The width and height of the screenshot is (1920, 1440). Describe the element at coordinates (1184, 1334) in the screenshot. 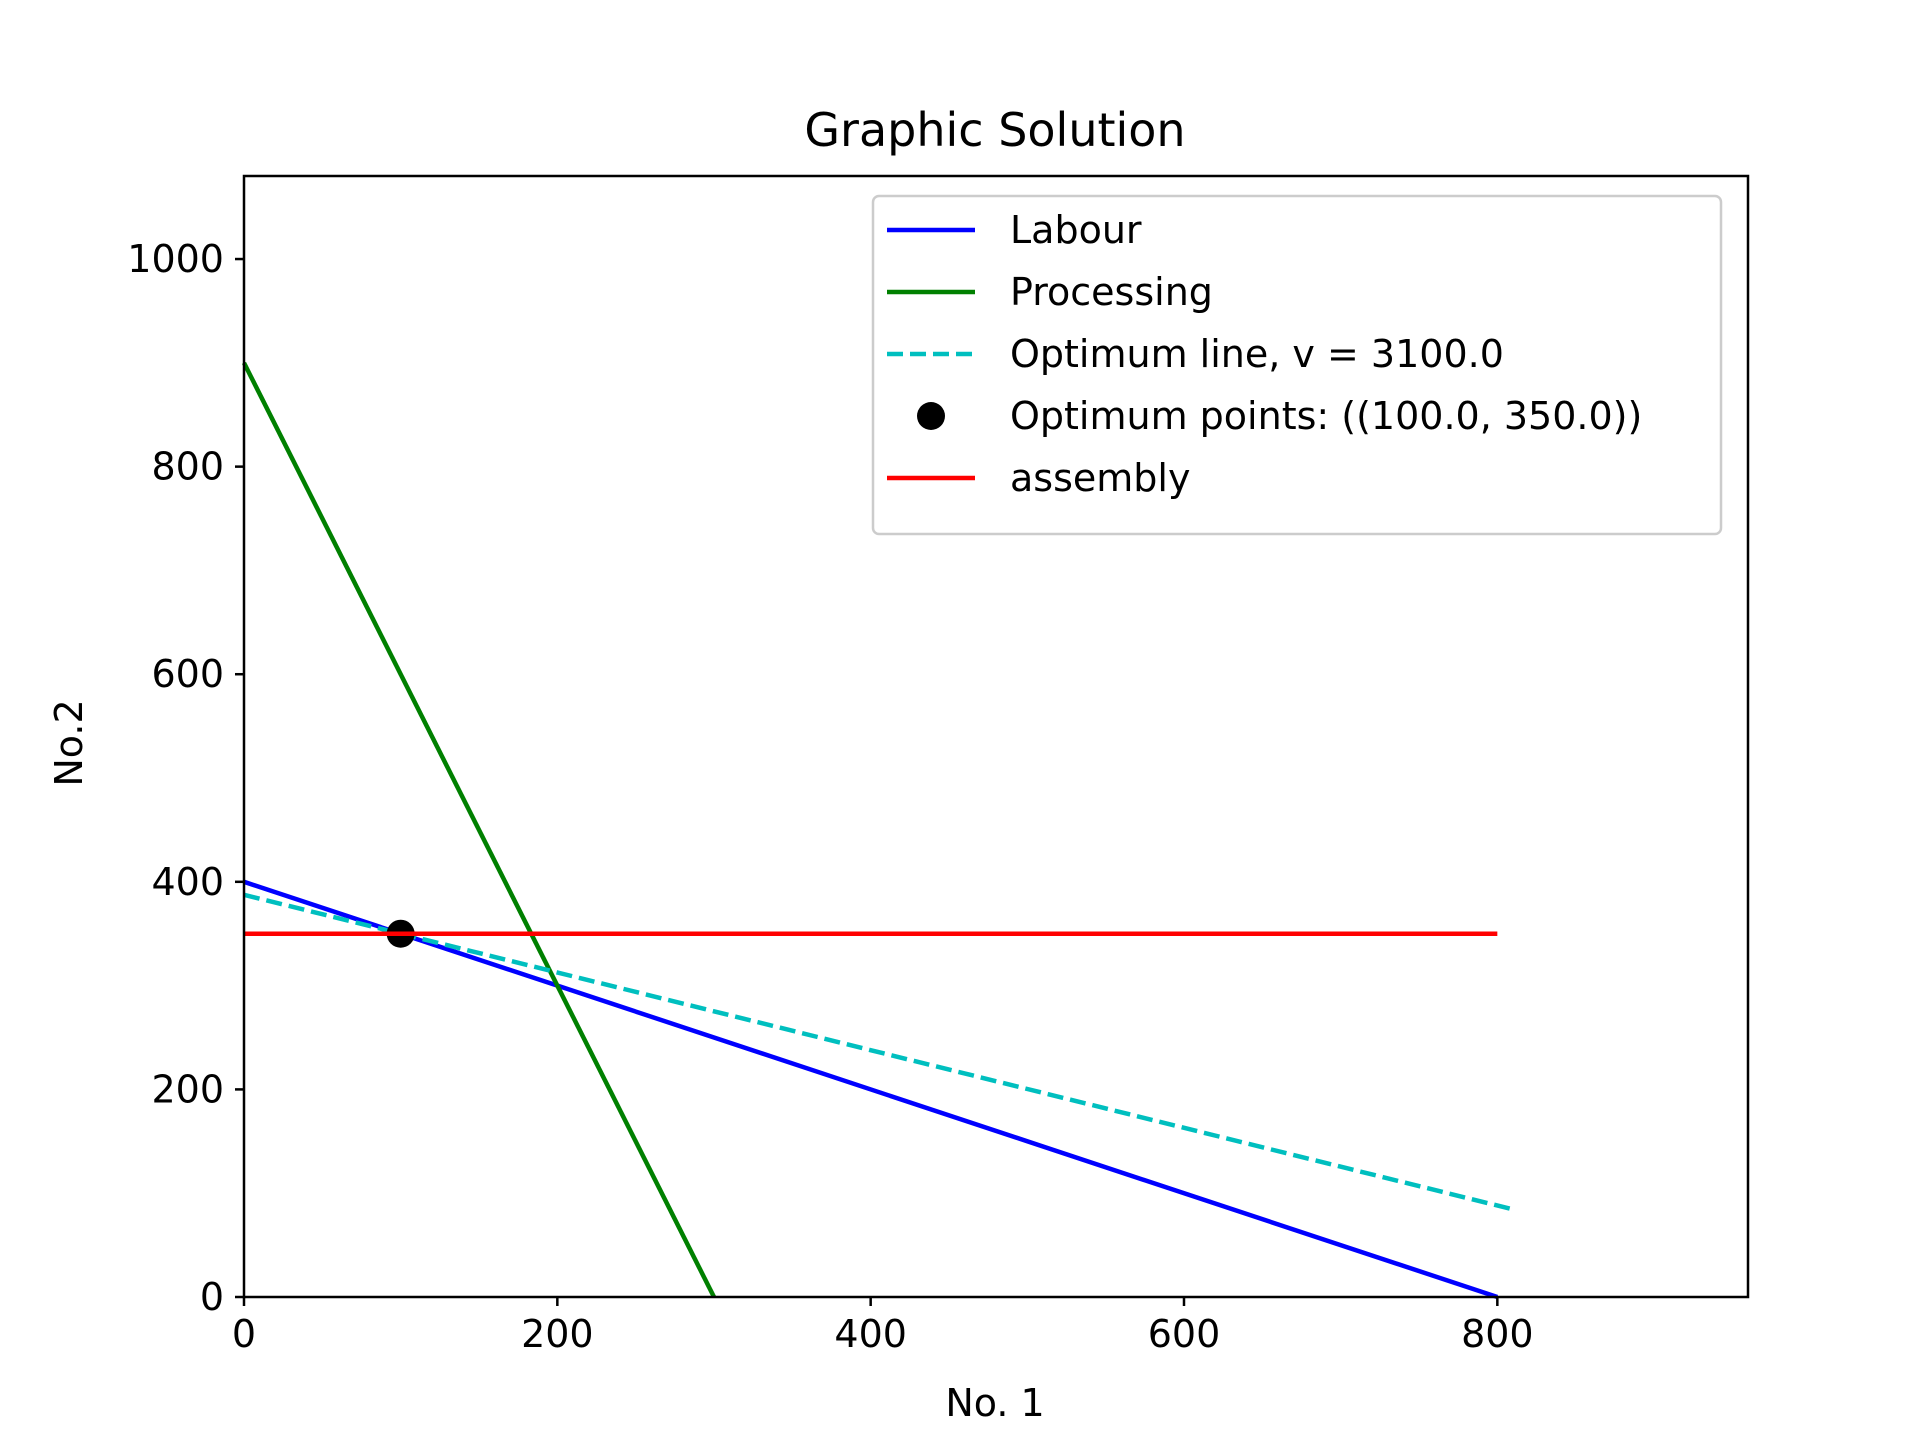

I see `x-tick-label: 600` at that location.